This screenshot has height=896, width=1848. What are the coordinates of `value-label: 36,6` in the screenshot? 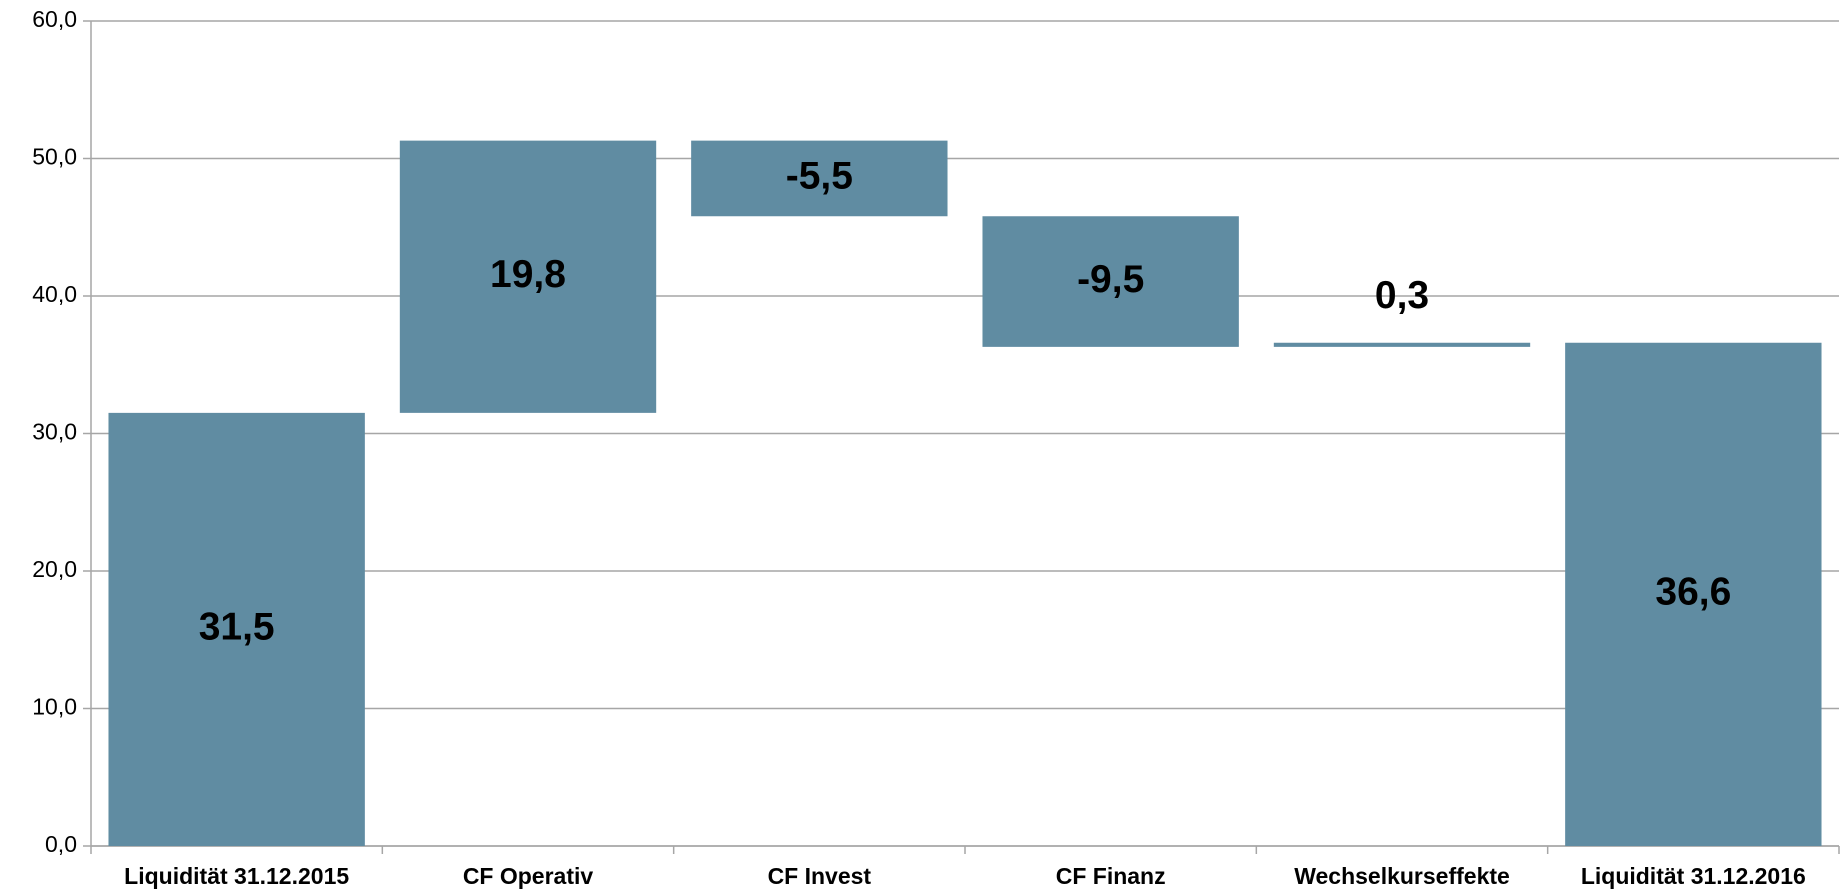 It's located at (1693, 592).